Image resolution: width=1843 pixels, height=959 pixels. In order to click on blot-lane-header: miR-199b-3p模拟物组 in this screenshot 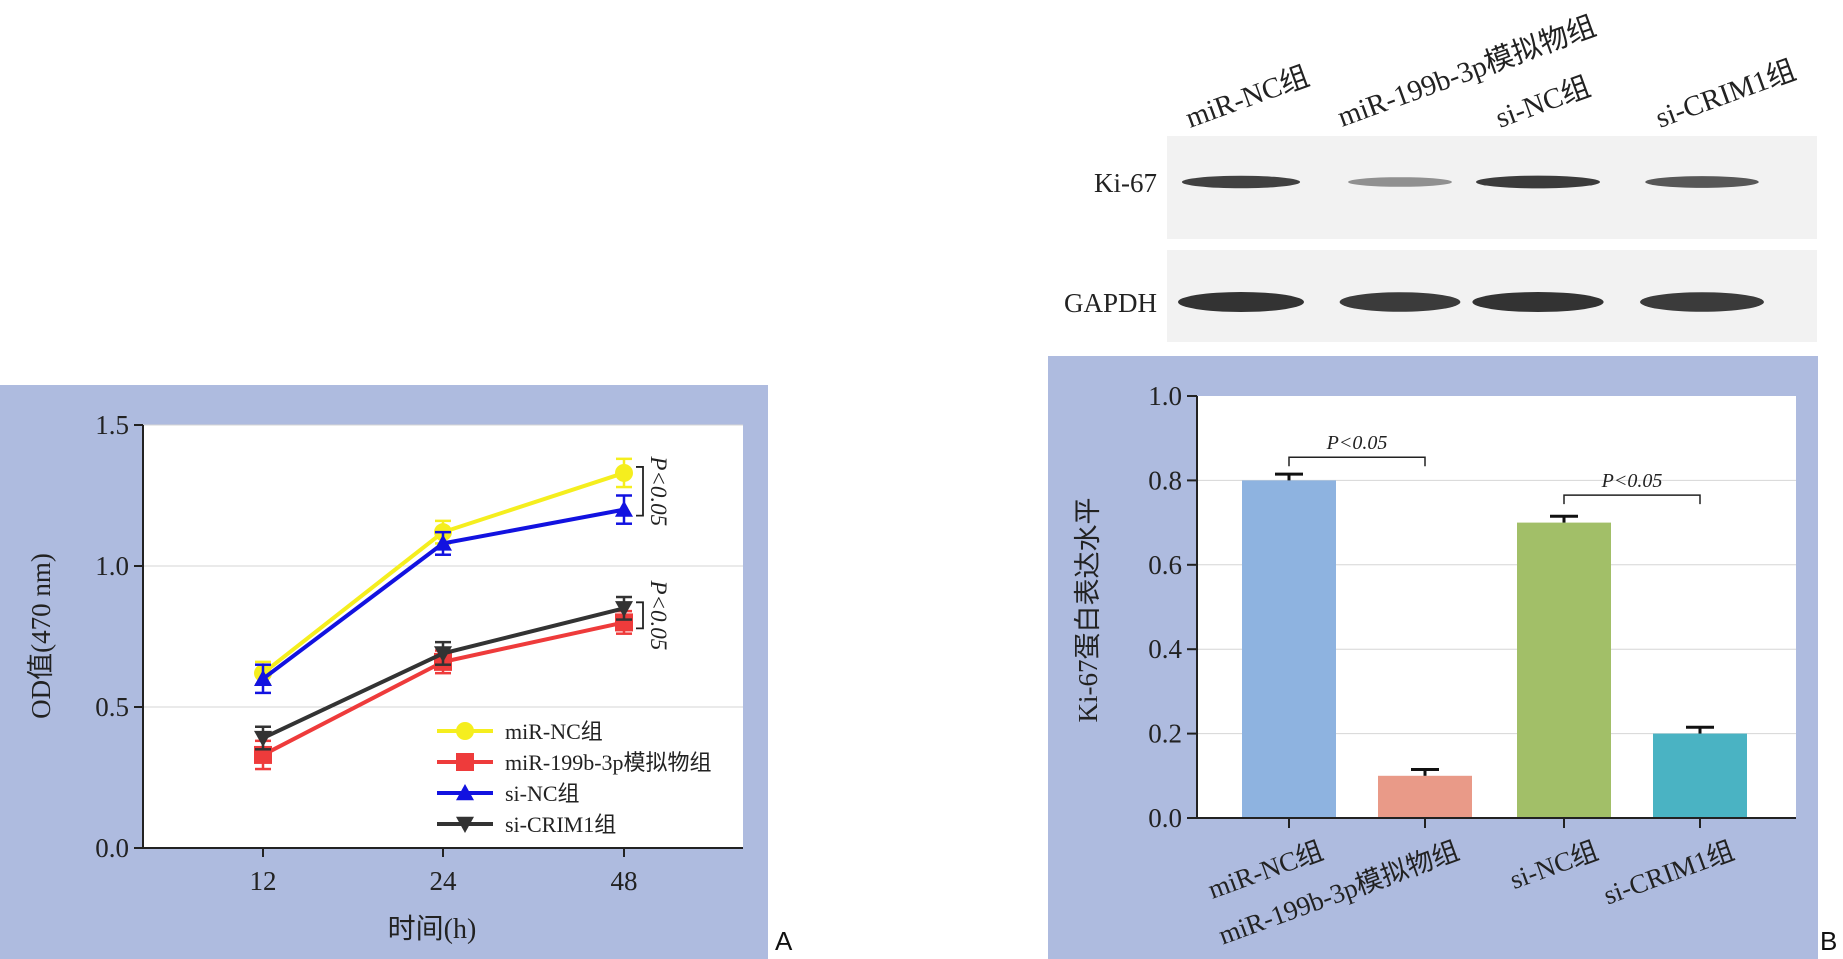, I will do `click(1466, 71)`.